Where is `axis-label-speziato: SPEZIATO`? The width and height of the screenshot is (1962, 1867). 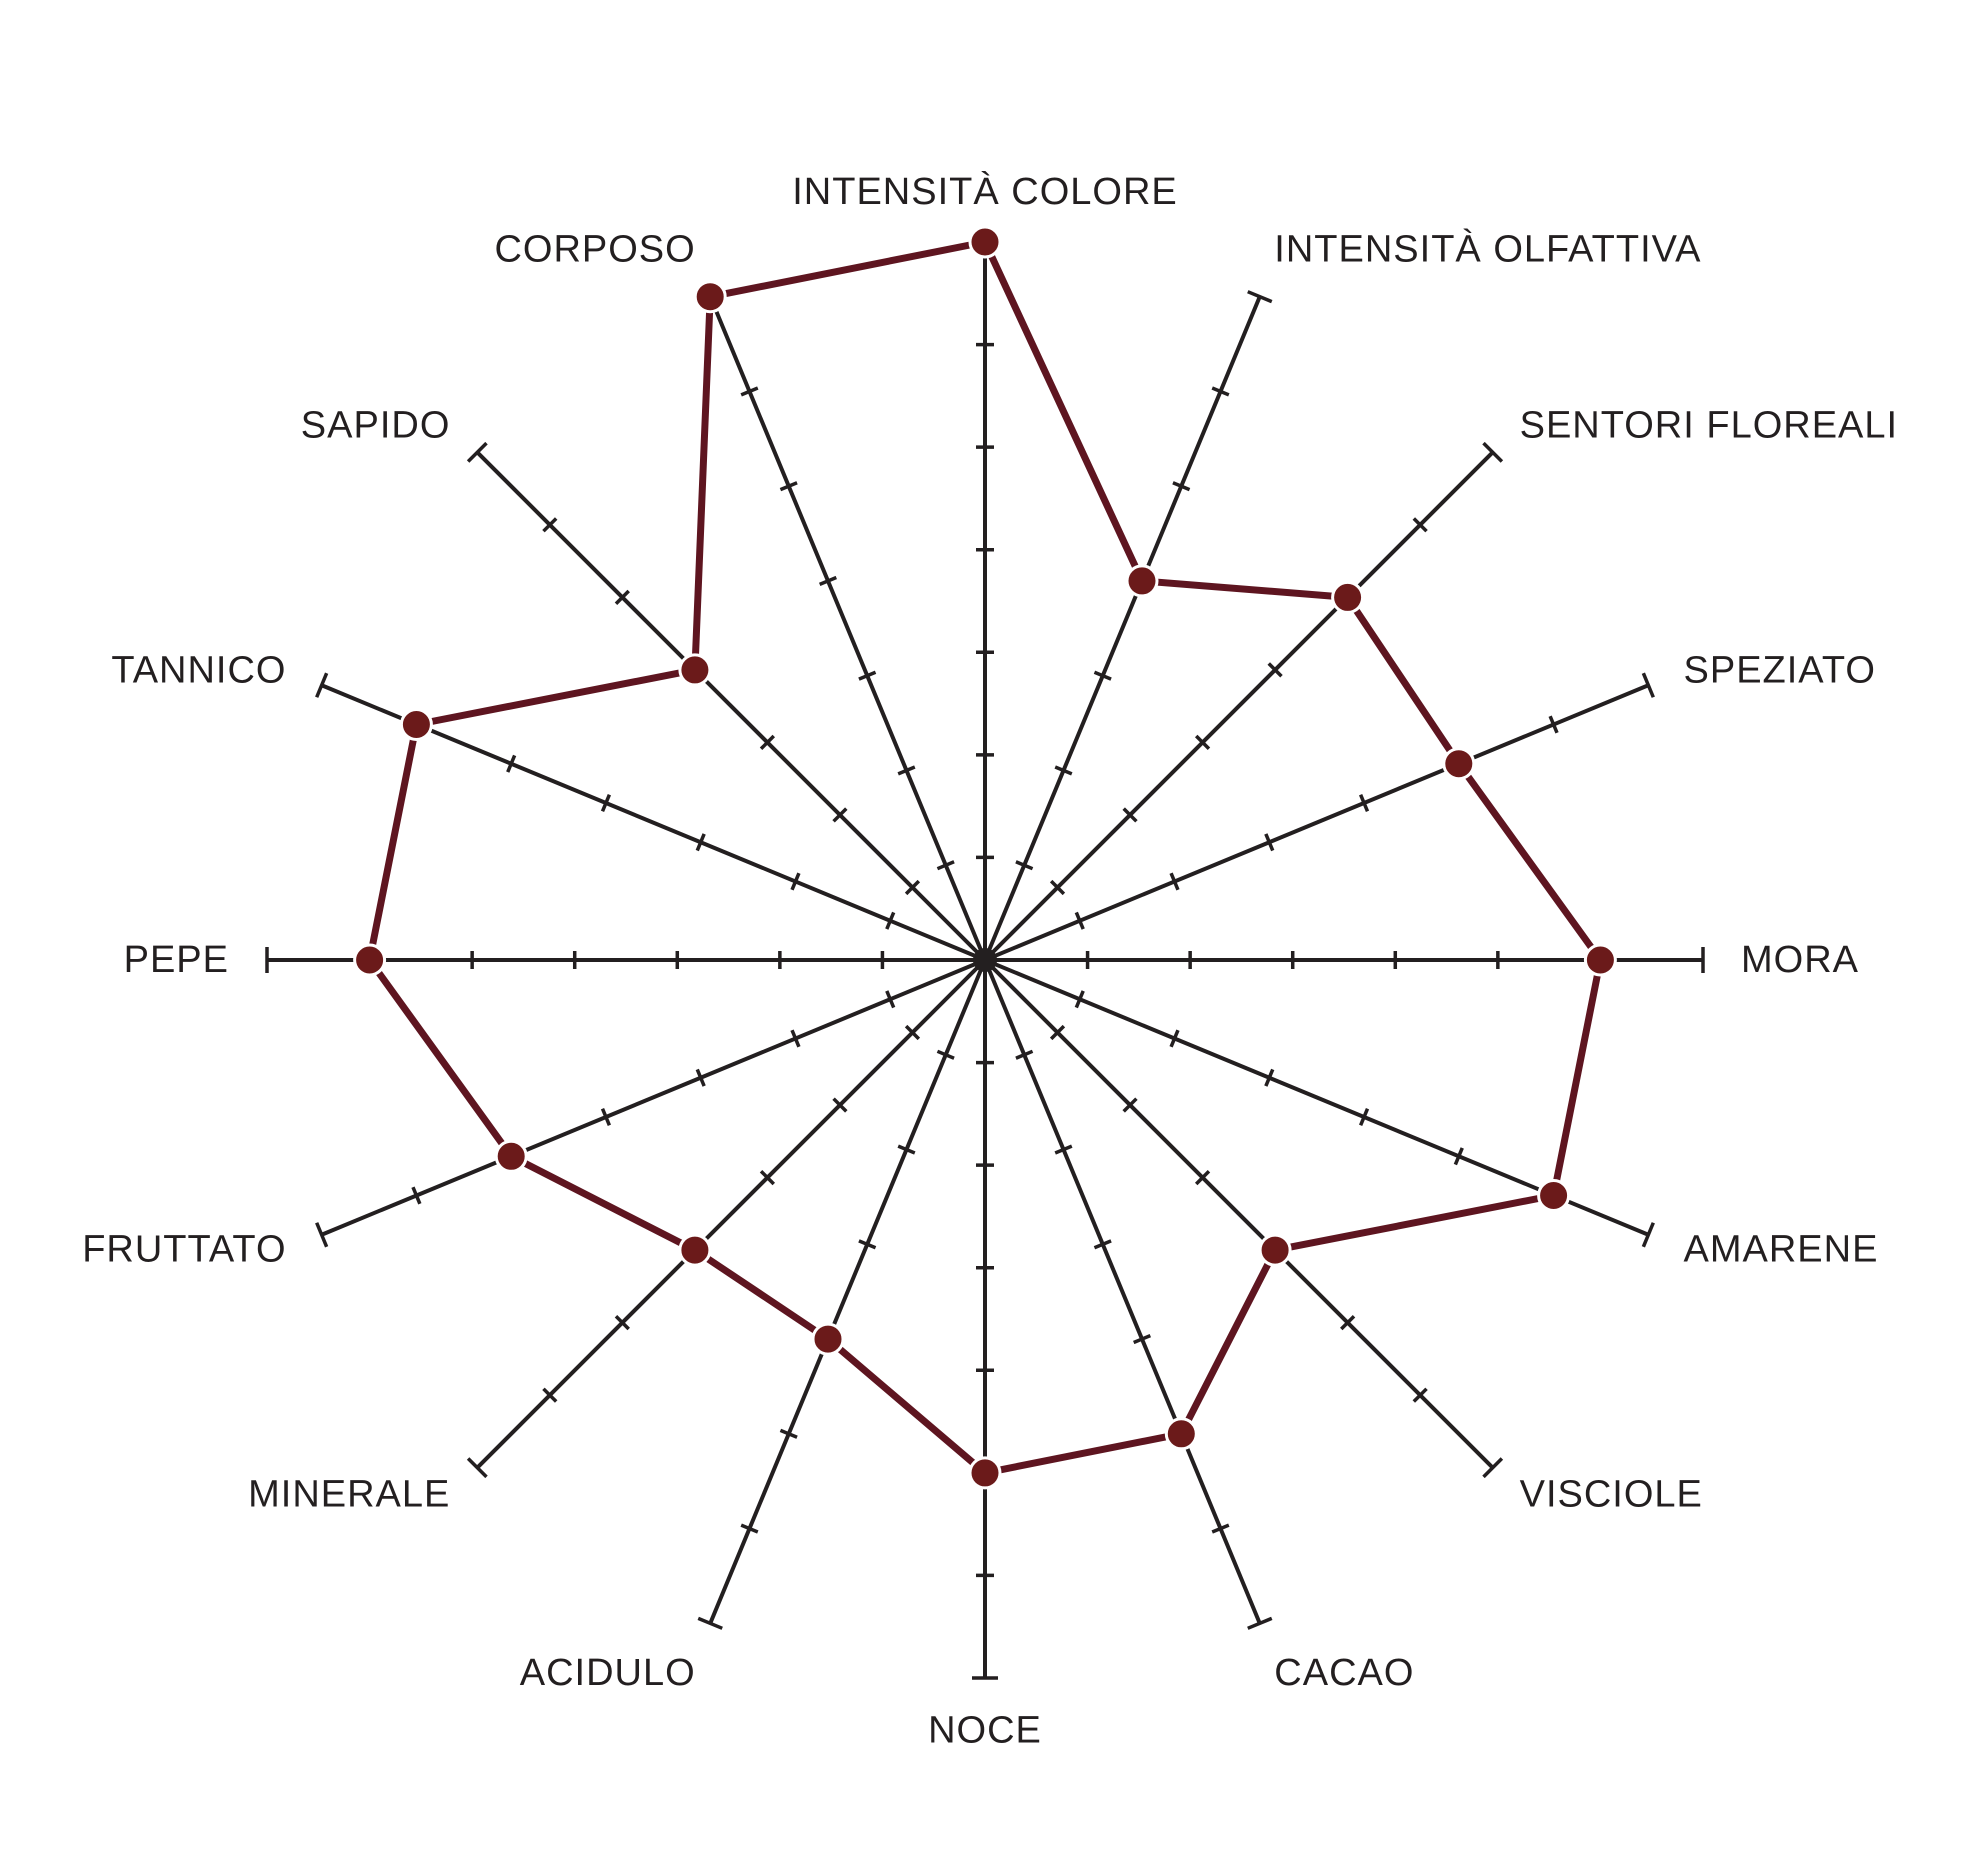
axis-label-speziato: SPEZIATO is located at coordinates (1780, 671).